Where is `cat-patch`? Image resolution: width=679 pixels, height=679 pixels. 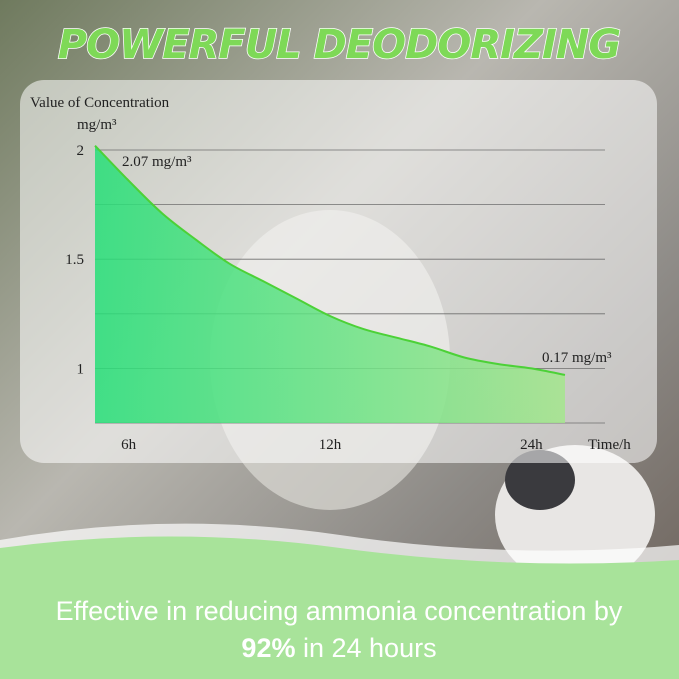 cat-patch is located at coordinates (540, 480).